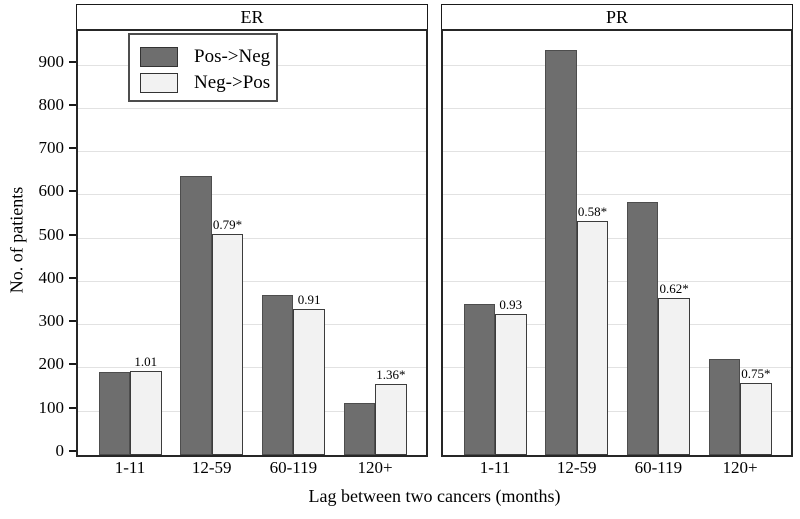  I want to click on y-tick-label: 900, so click(51, 61).